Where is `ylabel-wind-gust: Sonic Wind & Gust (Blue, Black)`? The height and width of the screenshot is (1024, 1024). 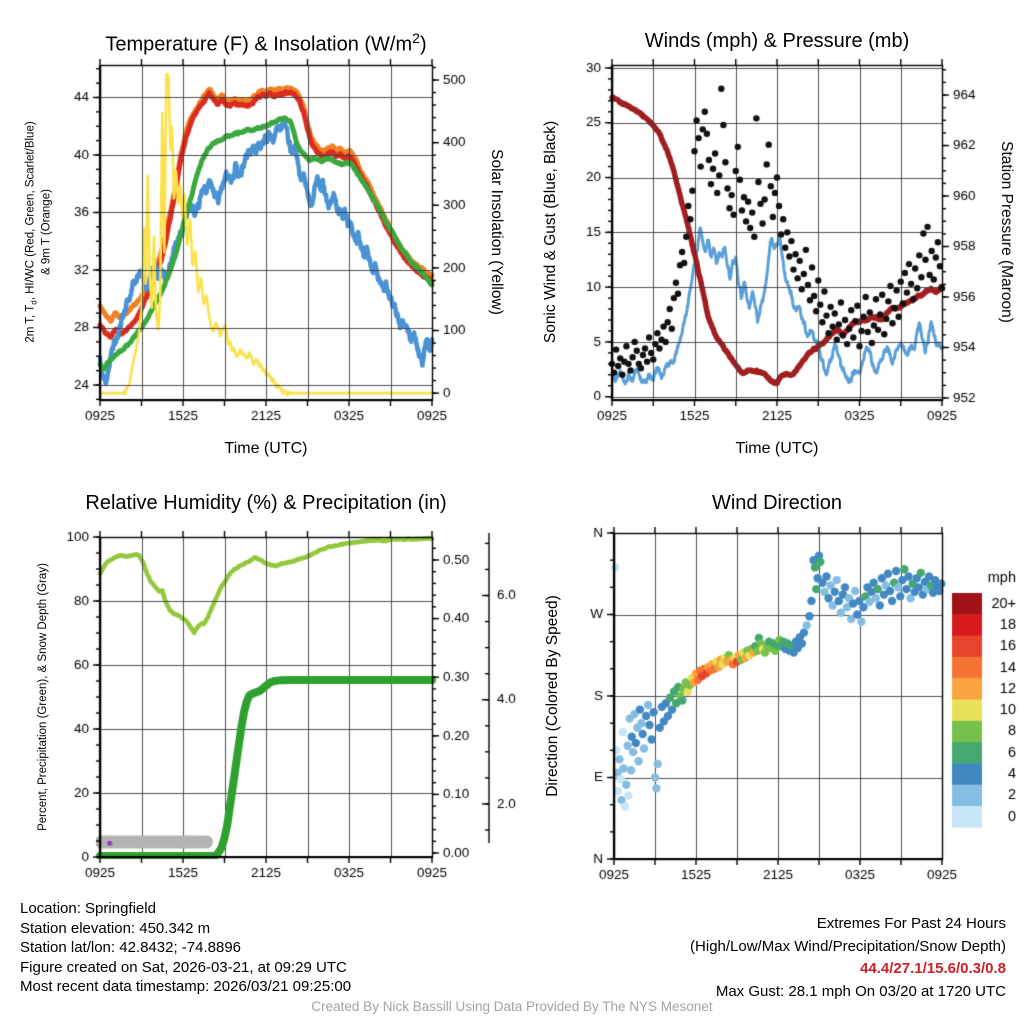
ylabel-wind-gust: Sonic Wind & Gust (Blue, Black) is located at coordinates (550, 232).